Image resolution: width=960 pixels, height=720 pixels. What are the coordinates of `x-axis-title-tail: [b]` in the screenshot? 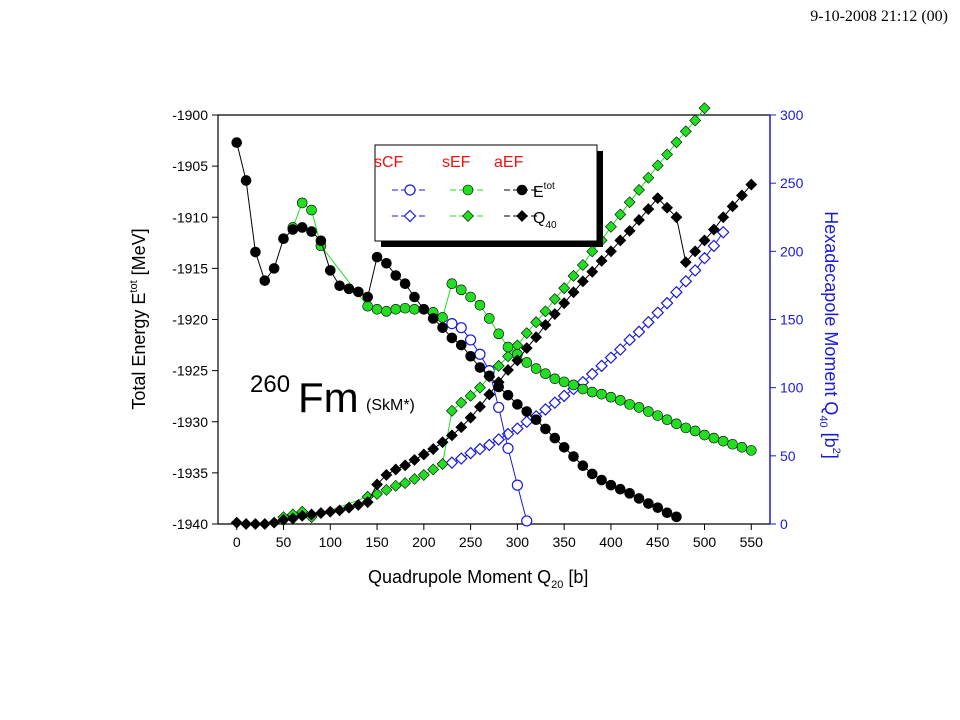 It's located at (575, 577).